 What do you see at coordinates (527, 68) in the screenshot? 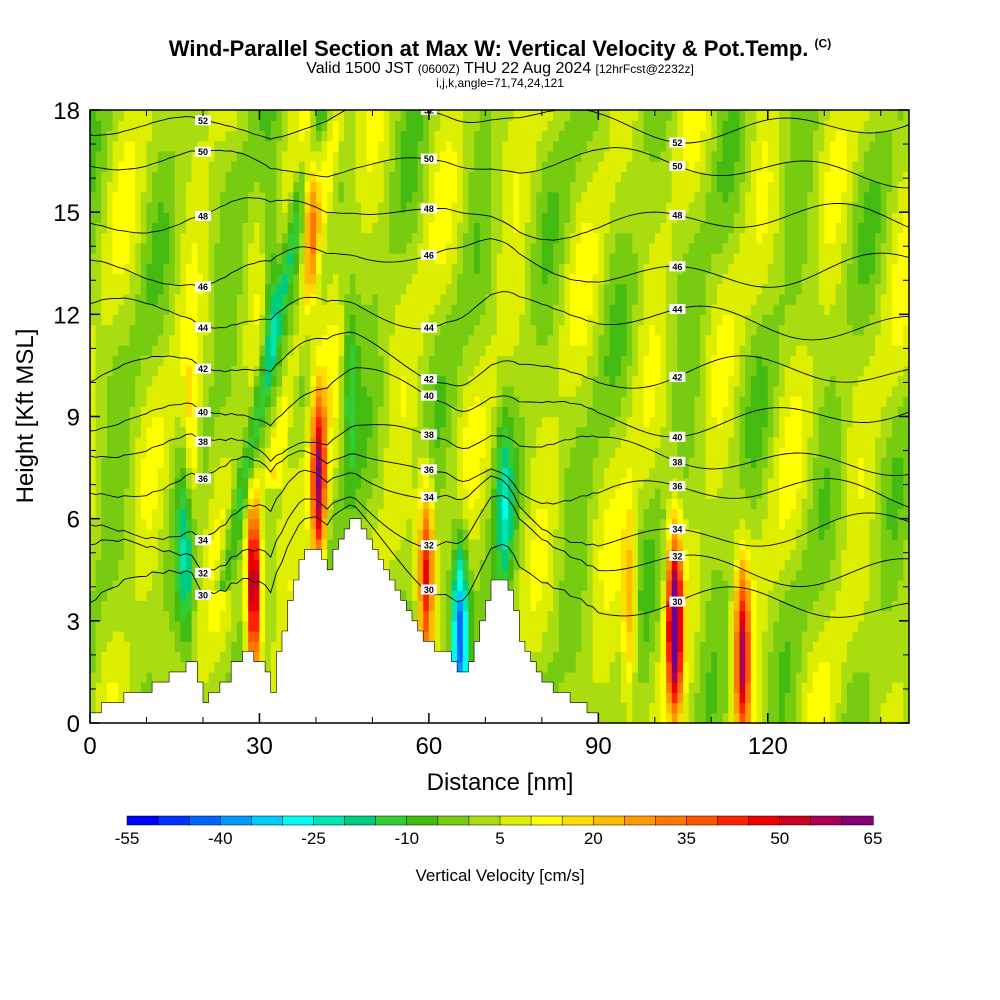
I see `valid-date: THU 22 Aug 2024` at bounding box center [527, 68].